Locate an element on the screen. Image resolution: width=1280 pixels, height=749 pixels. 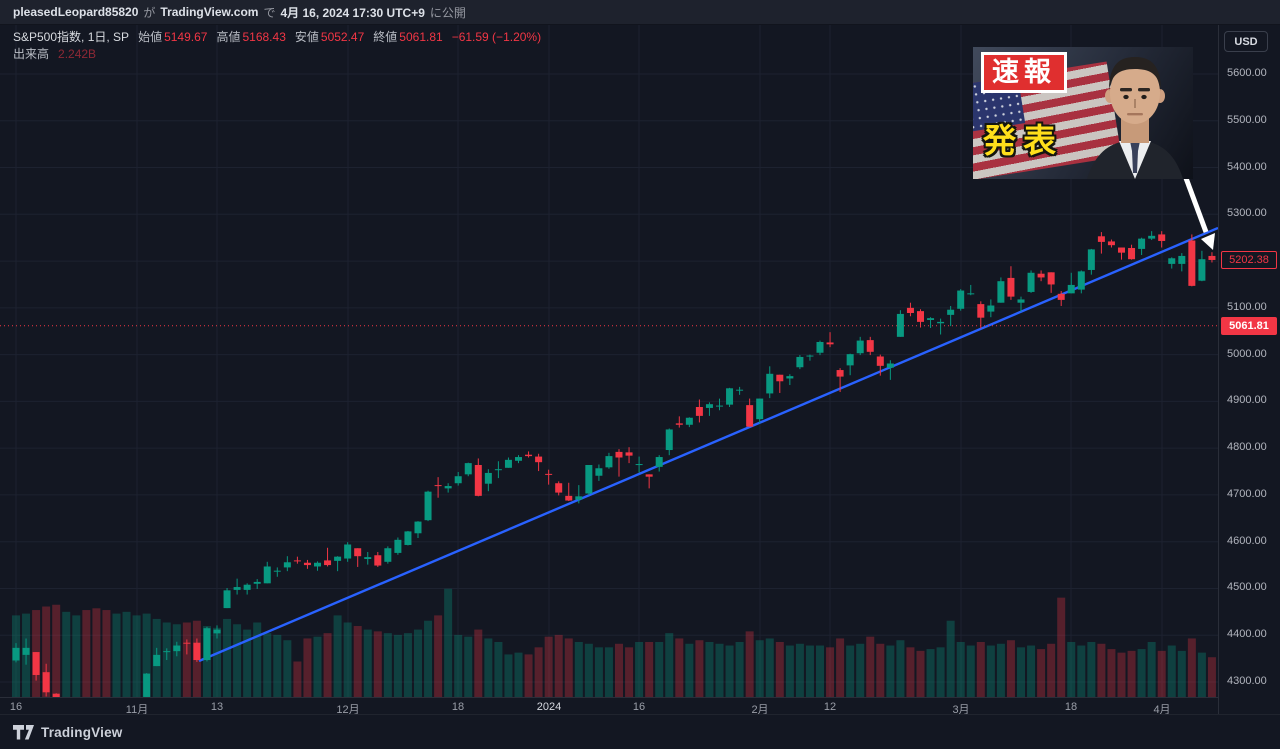
price-axis-label: 4300.00 is located at coordinates (1247, 681).